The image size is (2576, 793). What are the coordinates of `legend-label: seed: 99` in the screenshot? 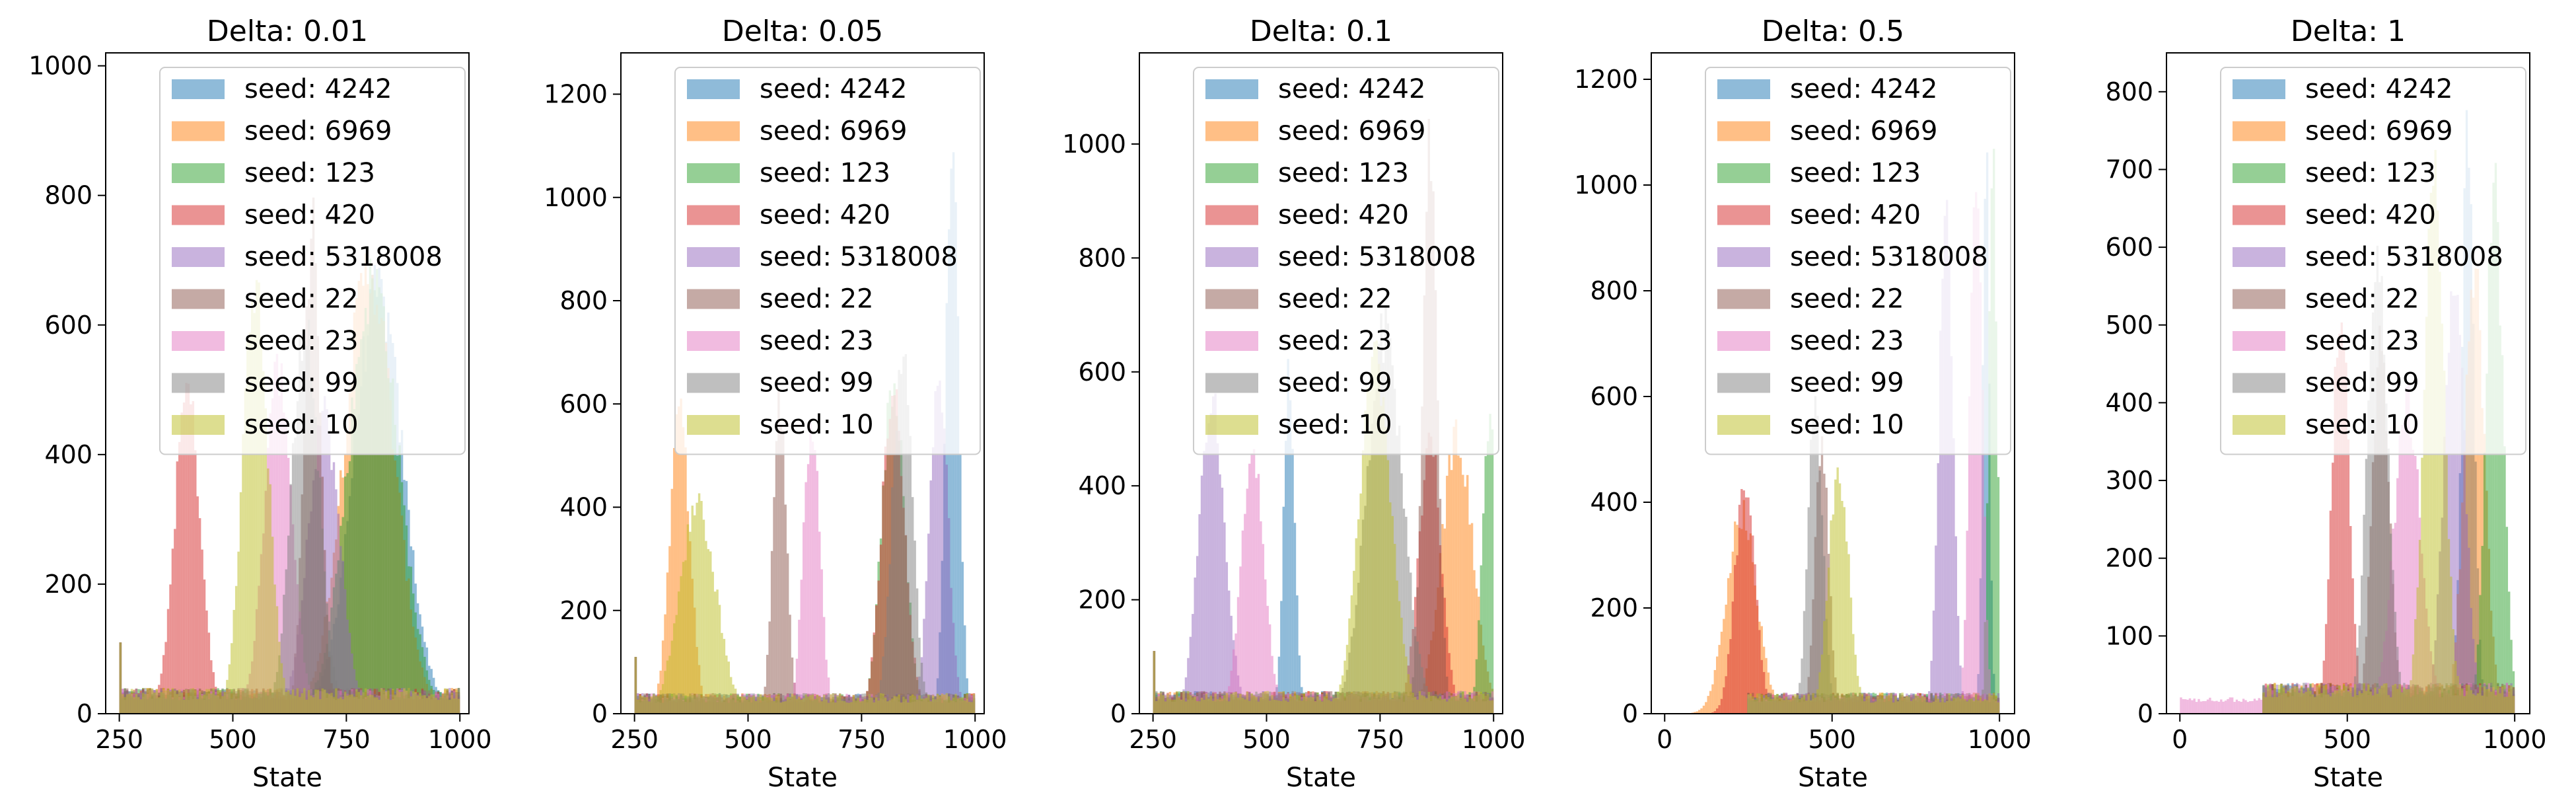 It's located at (817, 383).